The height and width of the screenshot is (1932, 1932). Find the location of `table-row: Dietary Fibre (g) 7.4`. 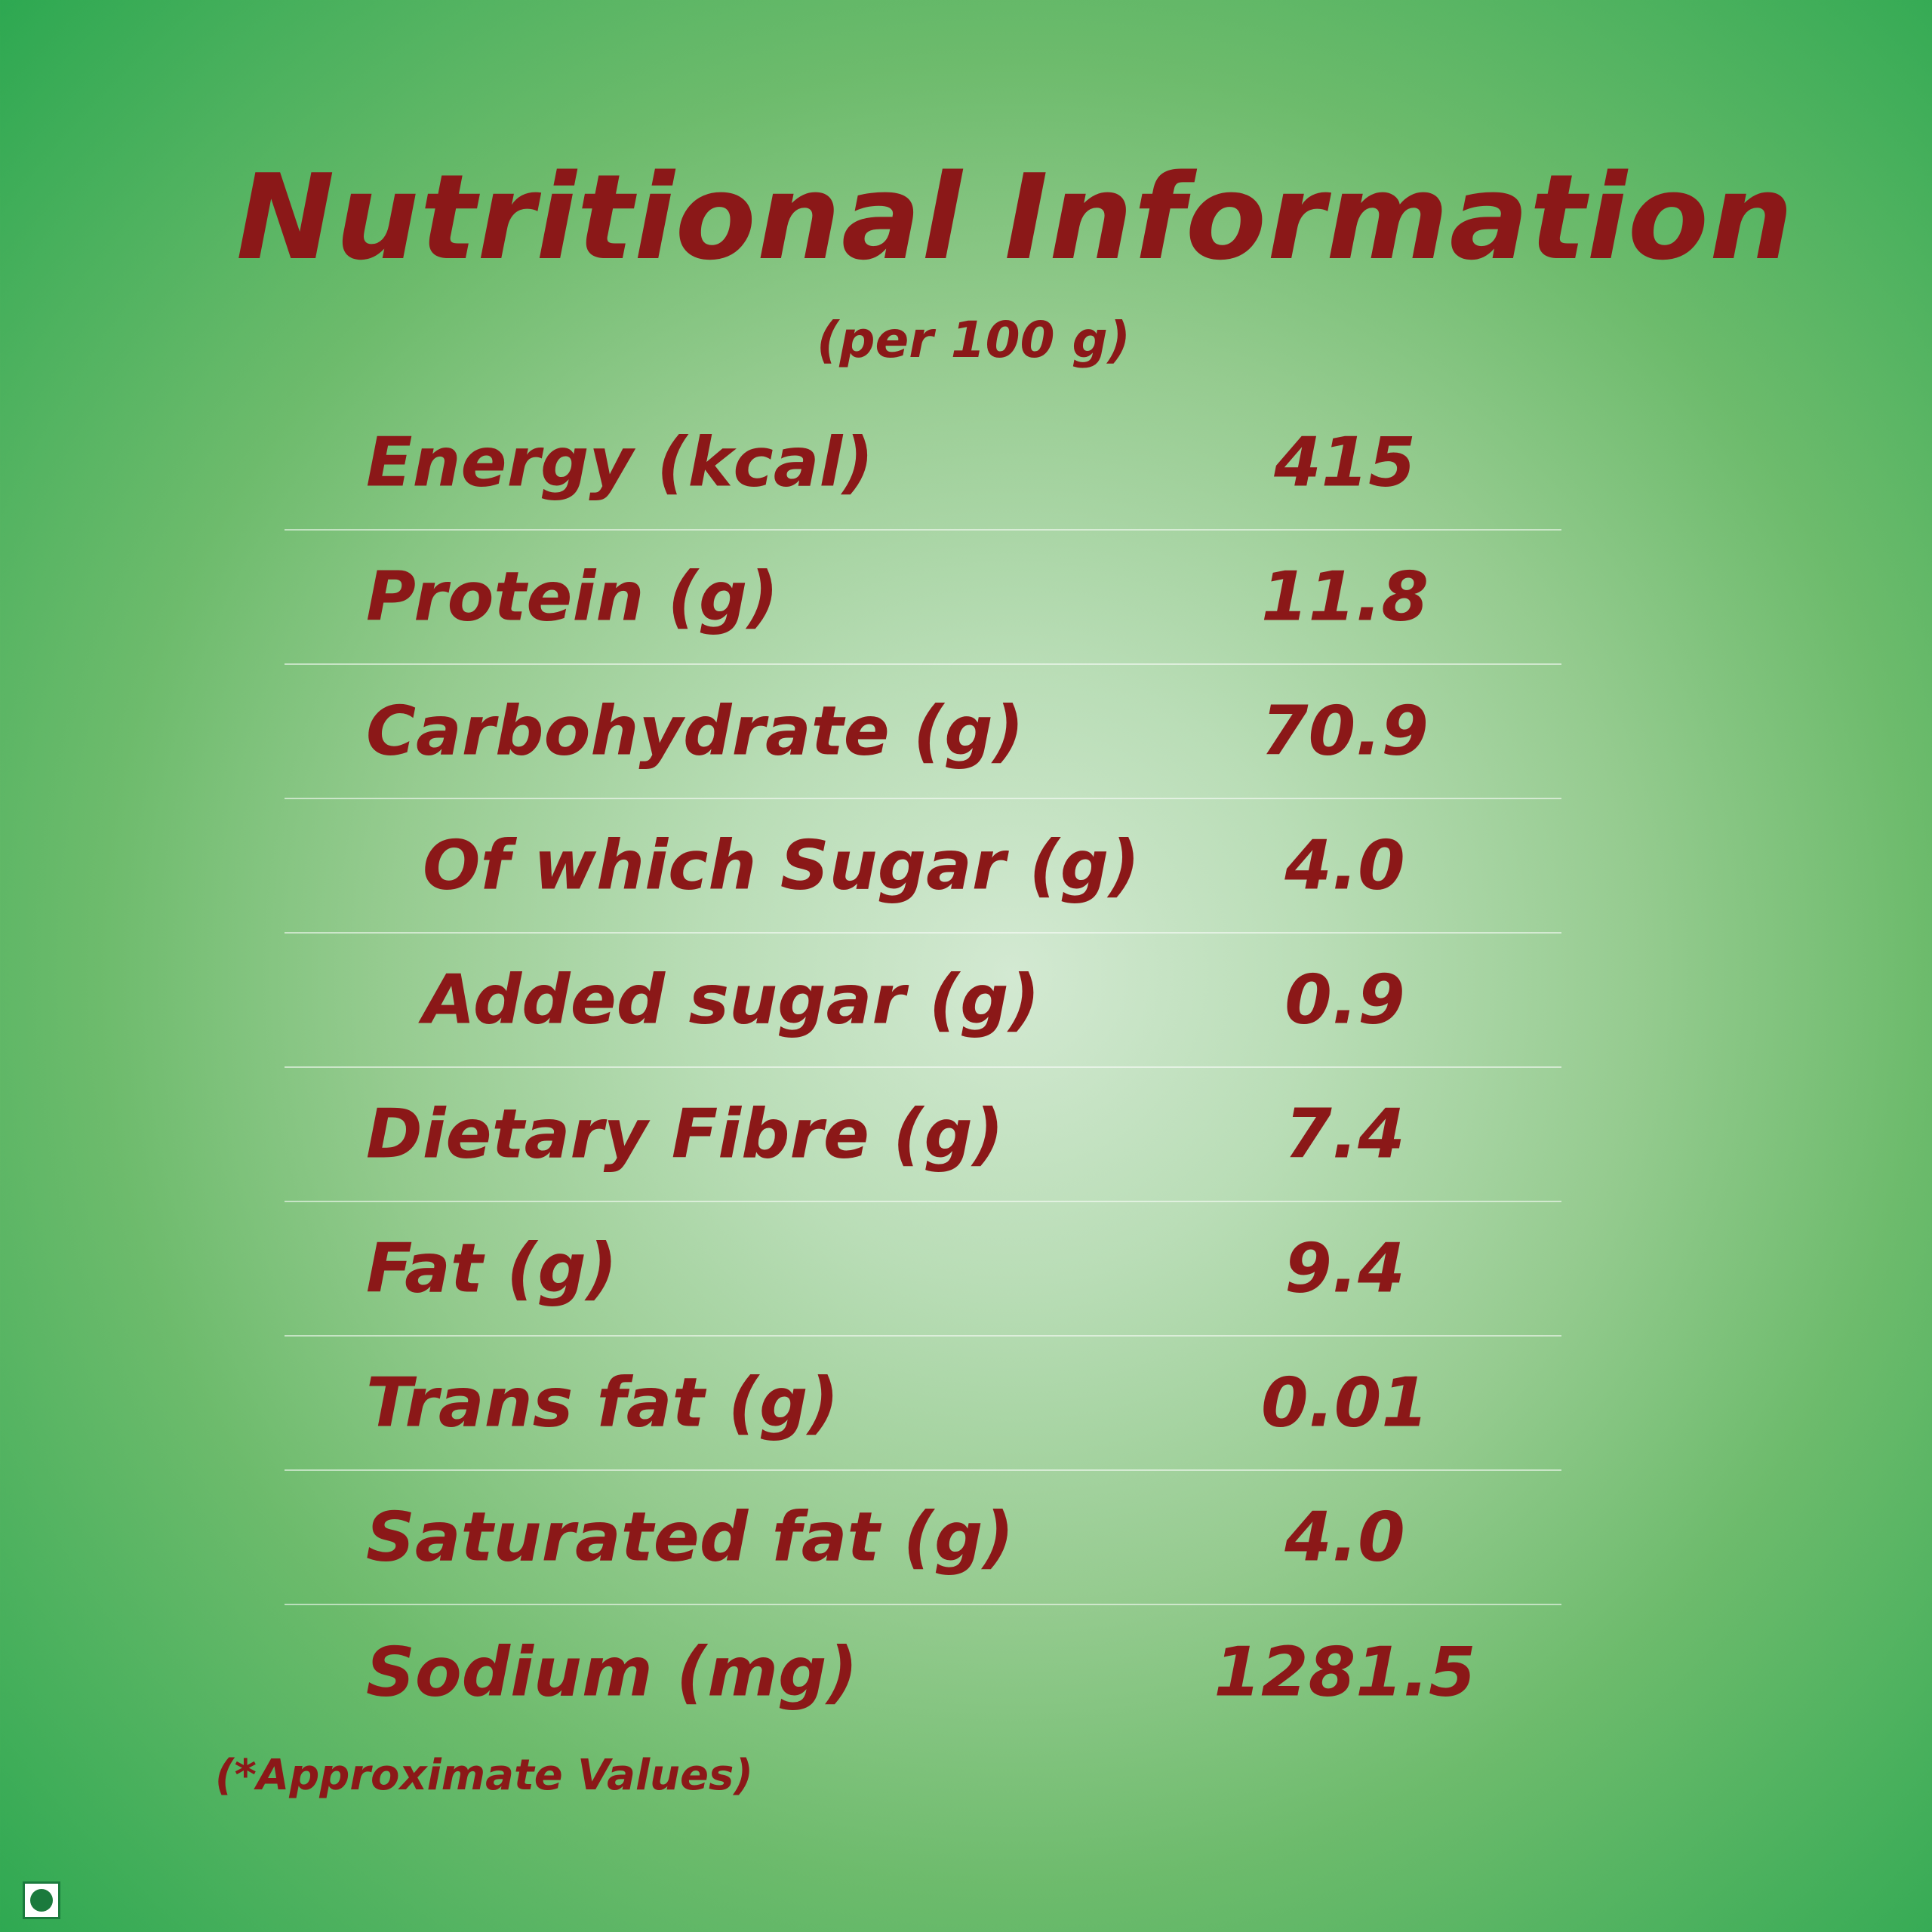

table-row: Dietary Fibre (g) 7.4 is located at coordinates (923, 1135).